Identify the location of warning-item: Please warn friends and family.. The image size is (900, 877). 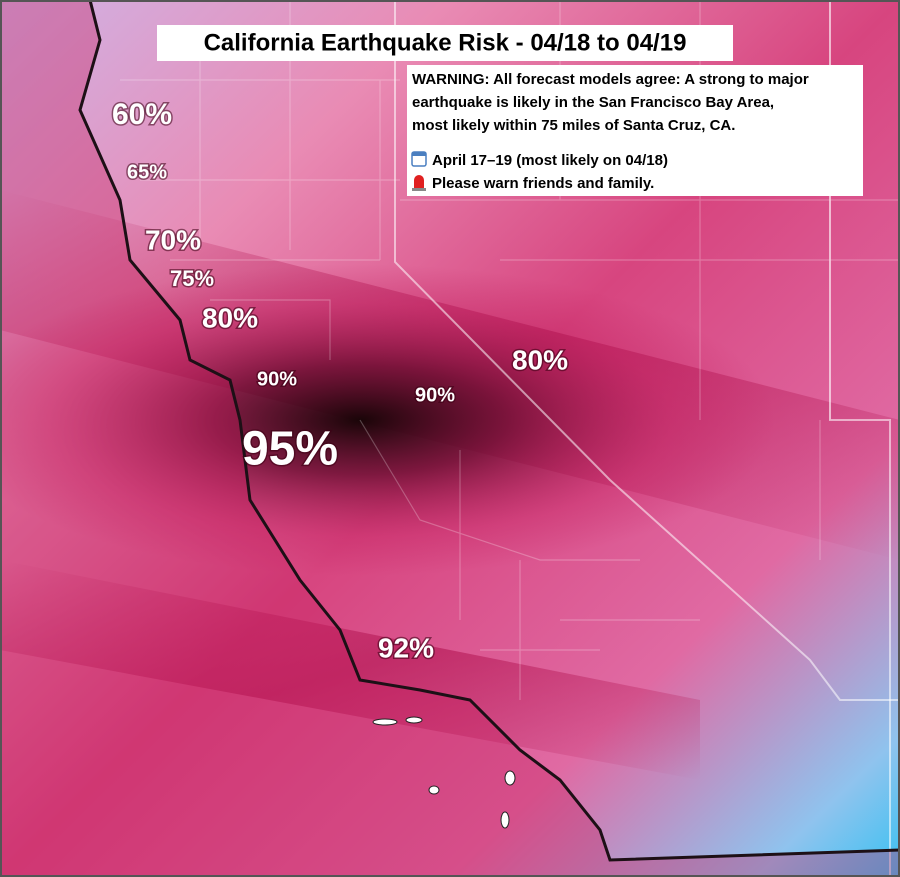
(543, 183).